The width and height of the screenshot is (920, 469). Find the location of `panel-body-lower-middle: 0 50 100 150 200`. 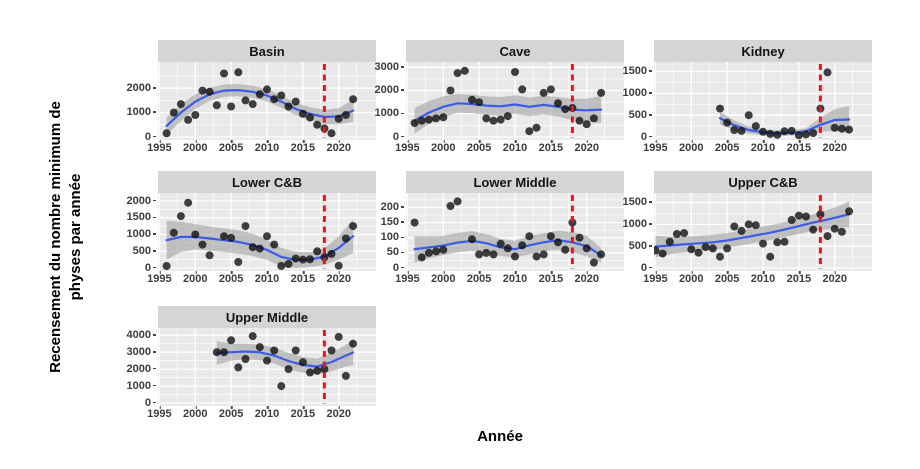

panel-body-lower-middle: 0 50 100 150 200 is located at coordinates (492, 233).